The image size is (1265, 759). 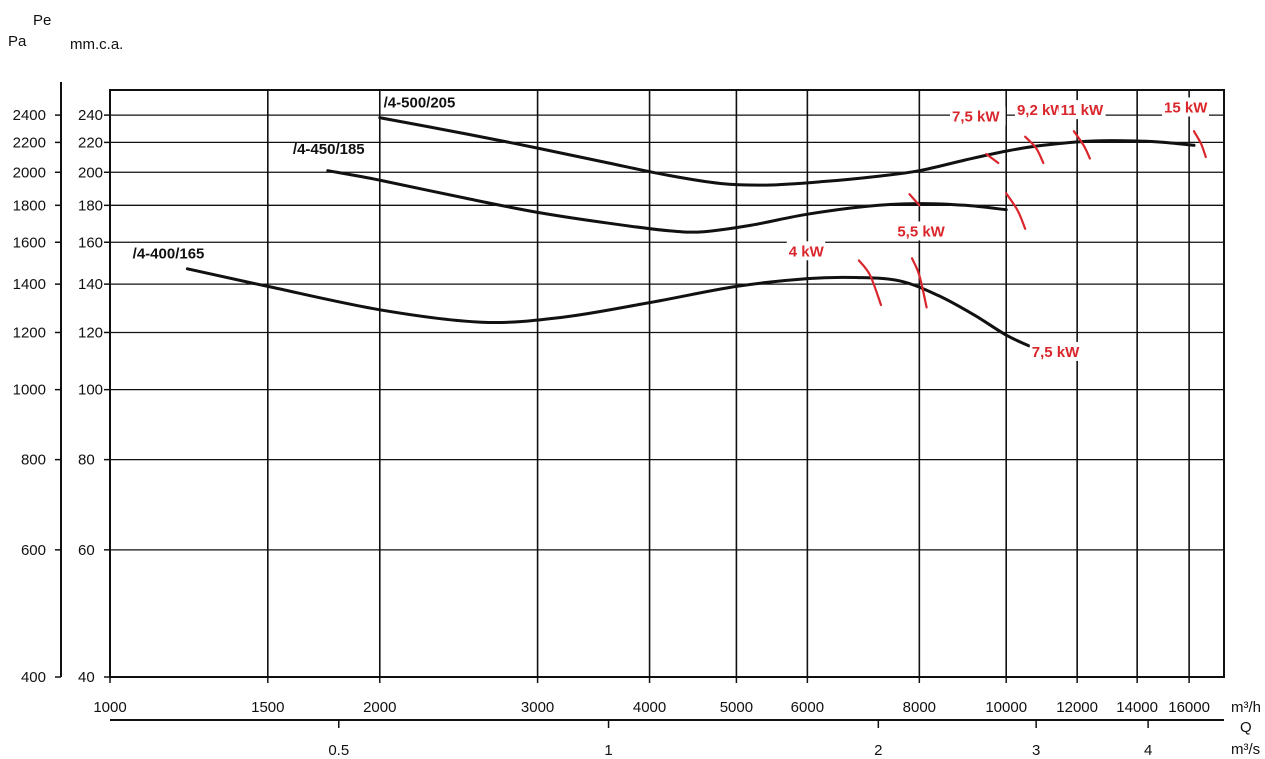 I want to click on y-tick-label-mmca: 220, so click(x=90, y=142).